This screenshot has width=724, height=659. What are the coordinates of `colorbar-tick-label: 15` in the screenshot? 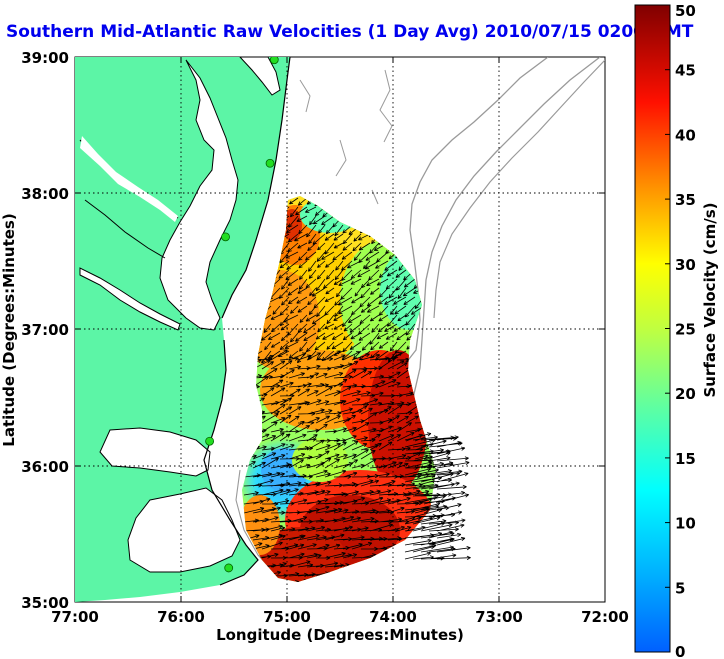 It's located at (685, 459).